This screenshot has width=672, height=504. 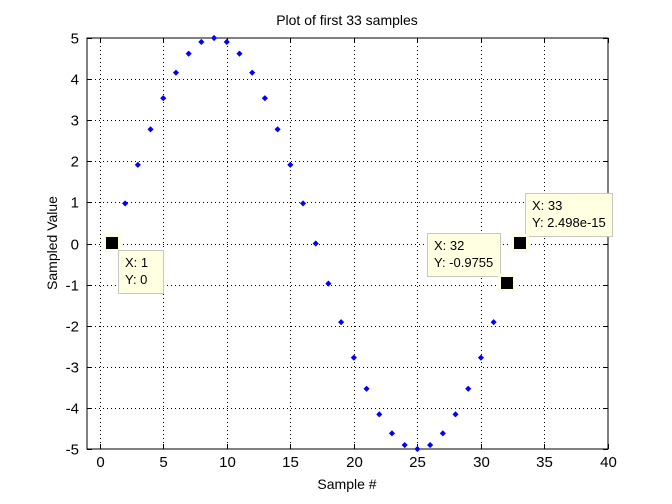 I want to click on datatip-2-y: Y: -0.9755, so click(x=464, y=262).